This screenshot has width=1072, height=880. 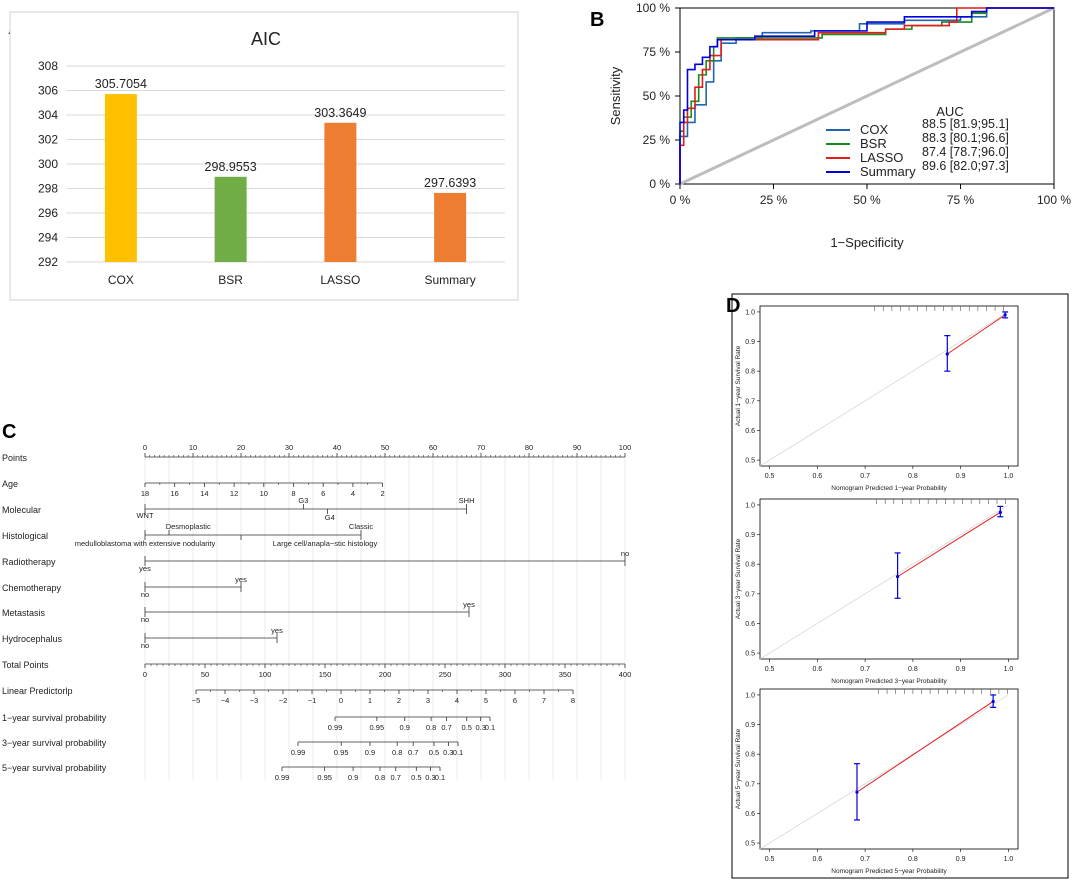 What do you see at coordinates (949, 111) in the screenshot?
I see `roc-legend-title: AUC` at bounding box center [949, 111].